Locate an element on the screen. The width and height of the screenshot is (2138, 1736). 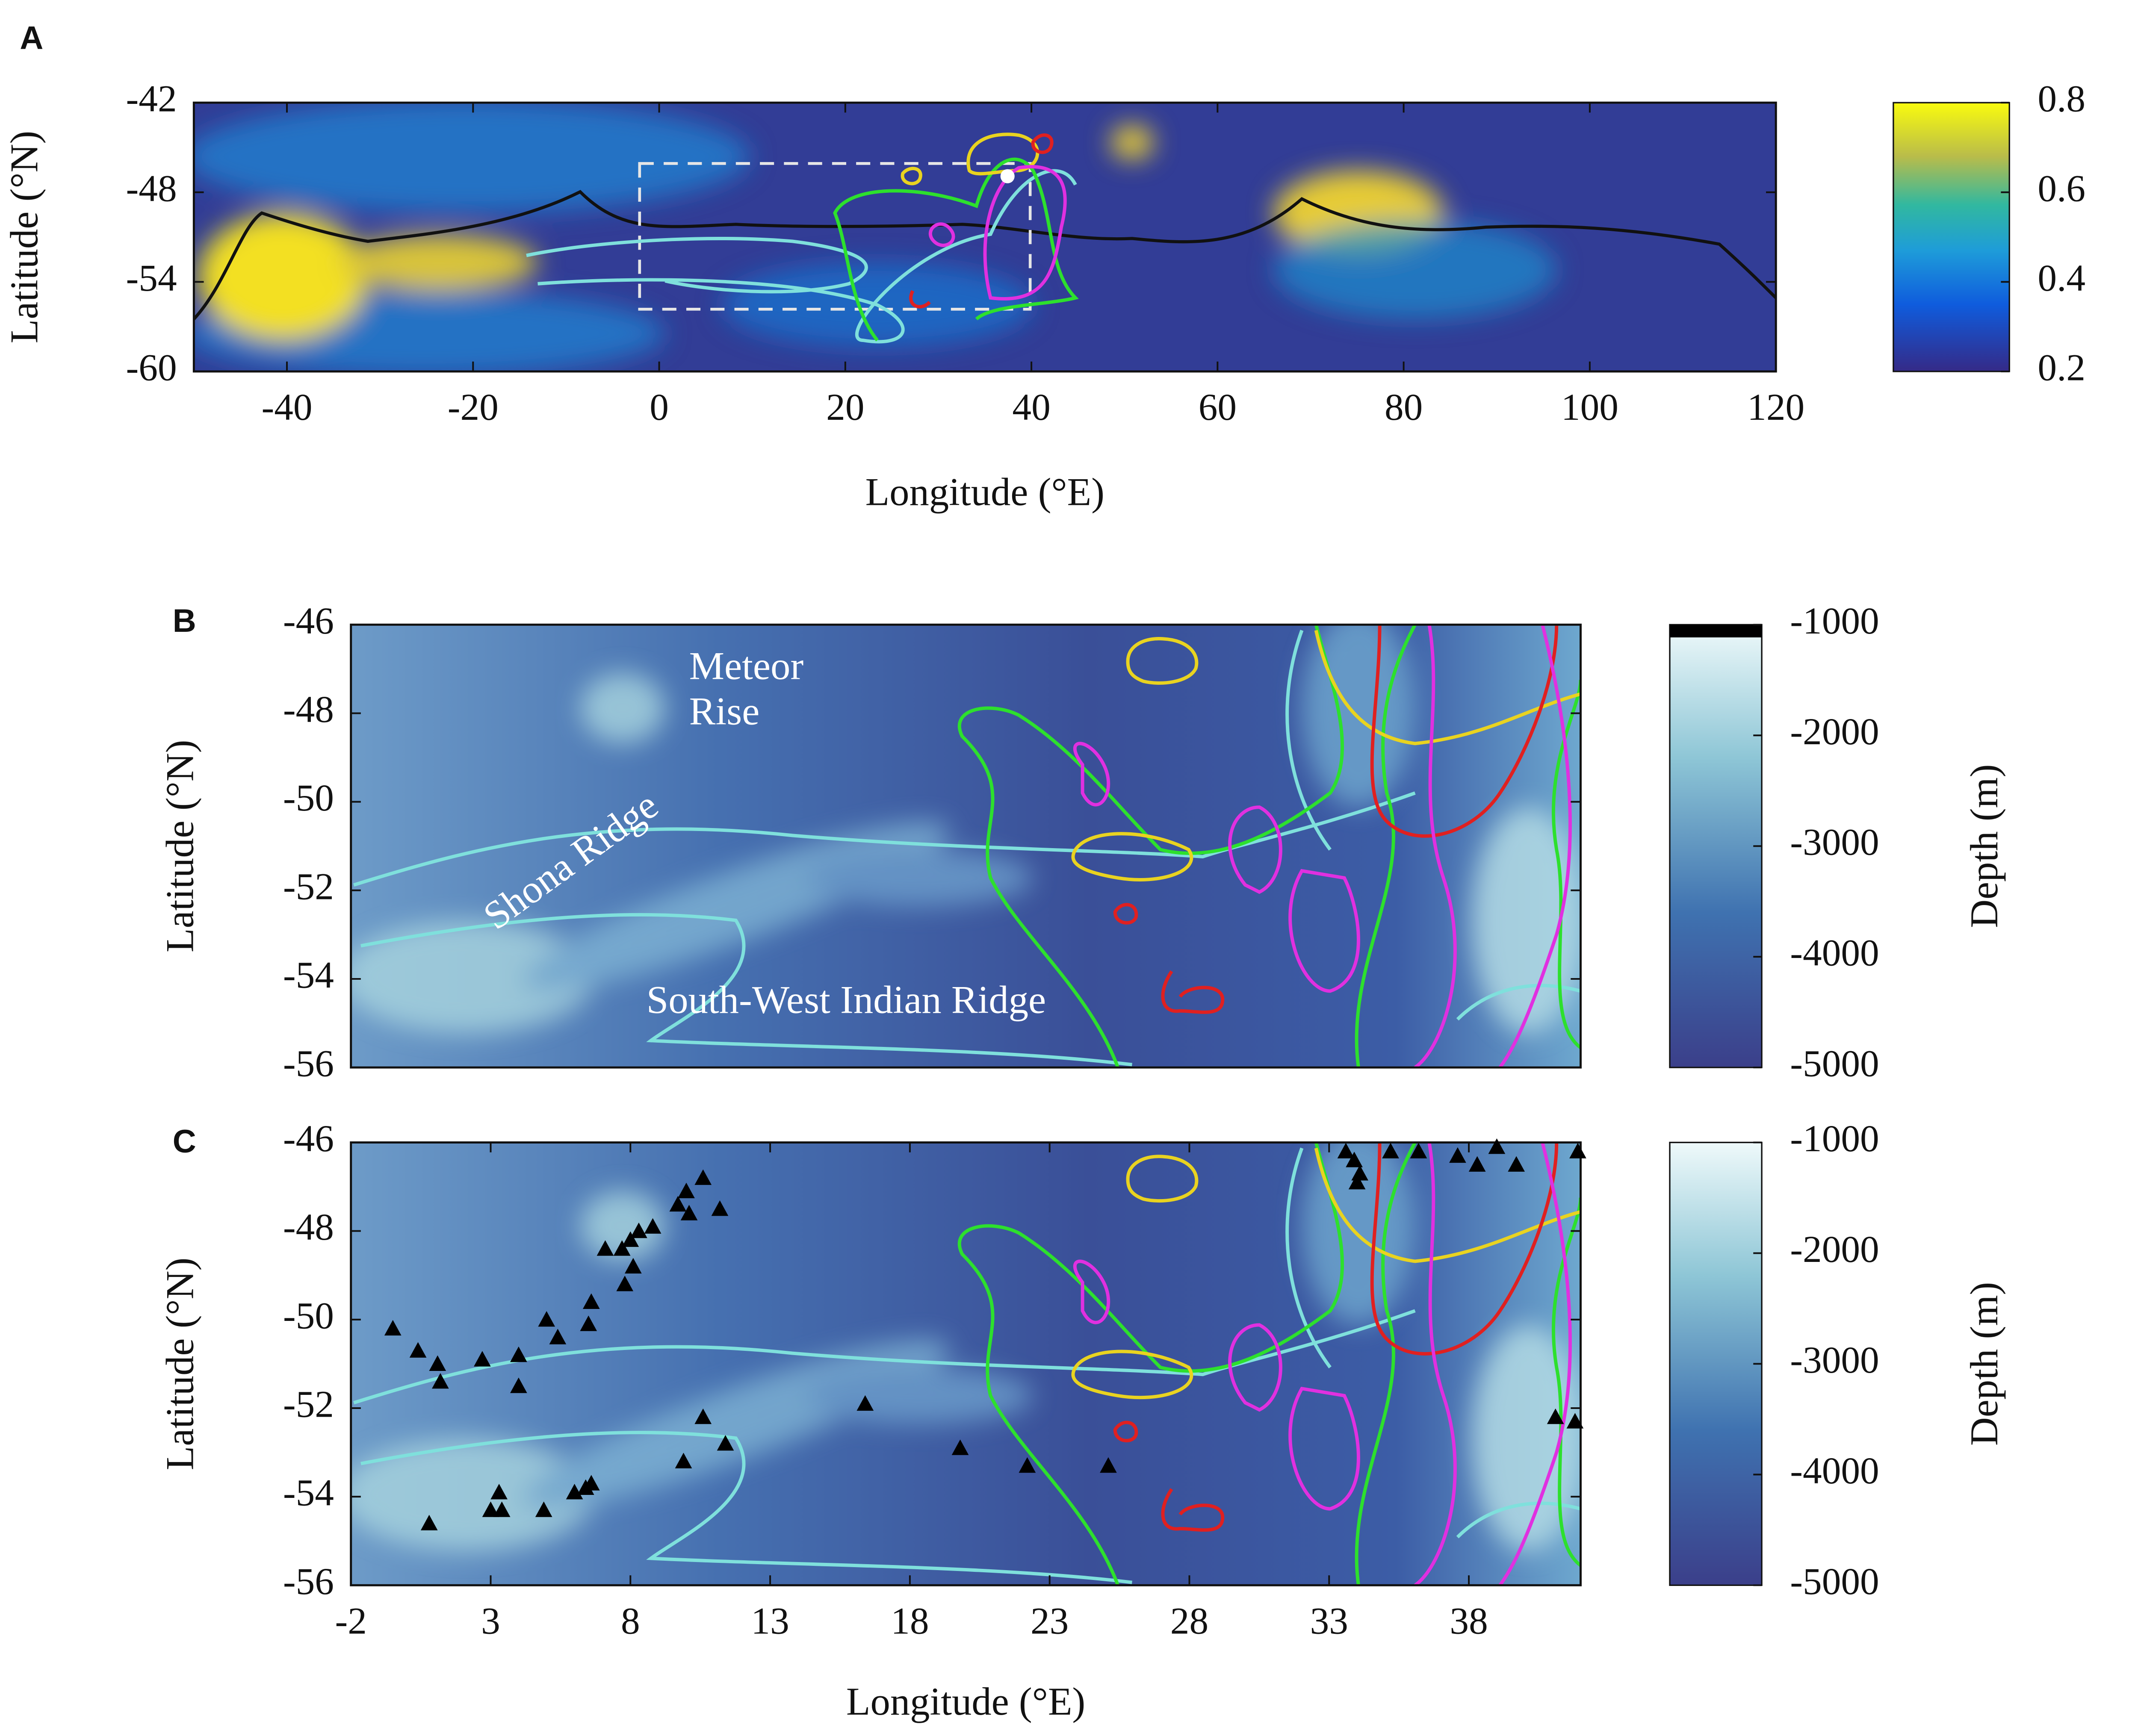
panel-letter: A is located at coordinates (31, 38).